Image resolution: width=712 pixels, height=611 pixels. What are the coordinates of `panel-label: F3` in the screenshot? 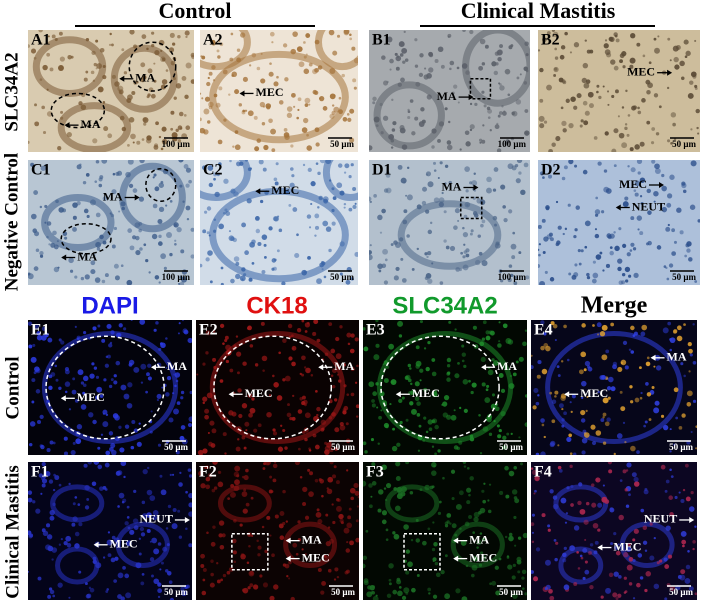 It's located at (375, 472).